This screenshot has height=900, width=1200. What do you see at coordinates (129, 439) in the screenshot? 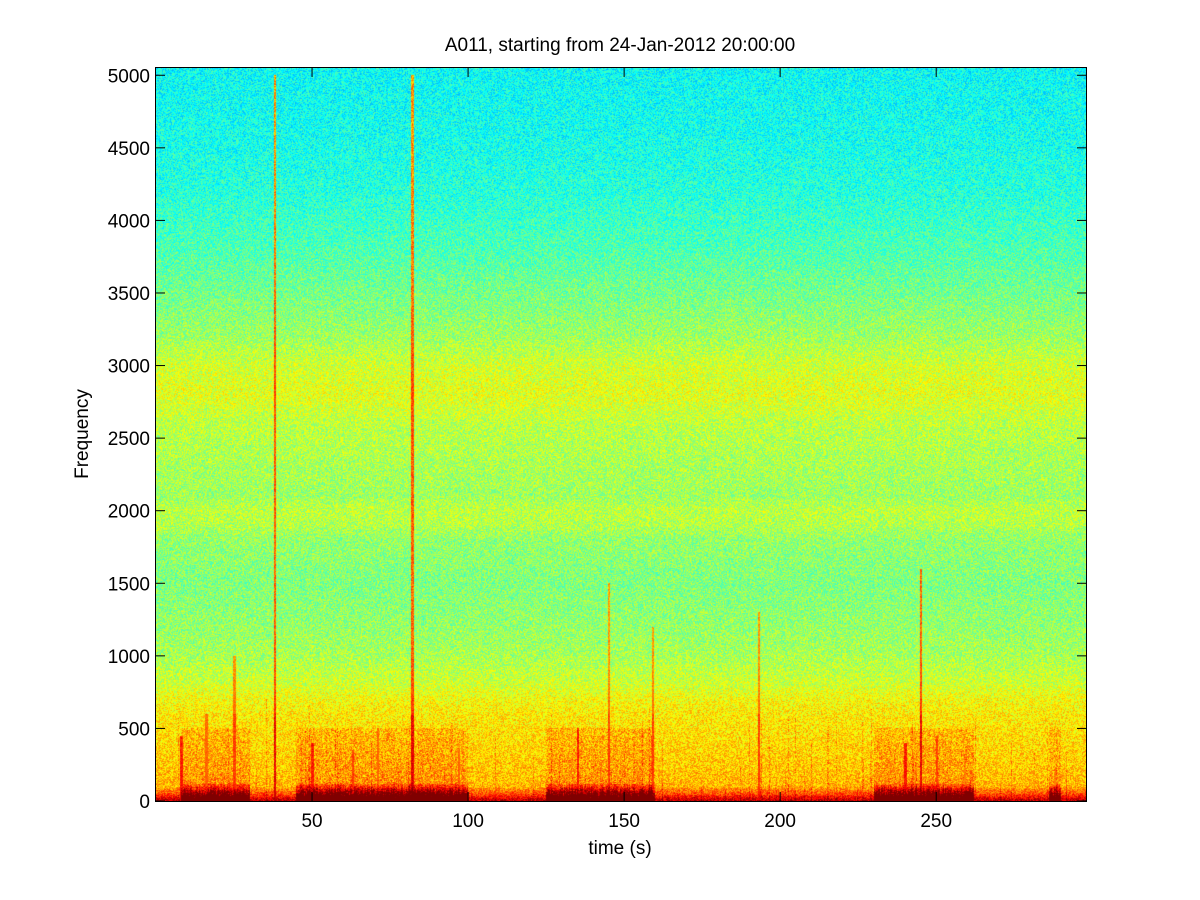
I see `y-tick-label: 2500` at bounding box center [129, 439].